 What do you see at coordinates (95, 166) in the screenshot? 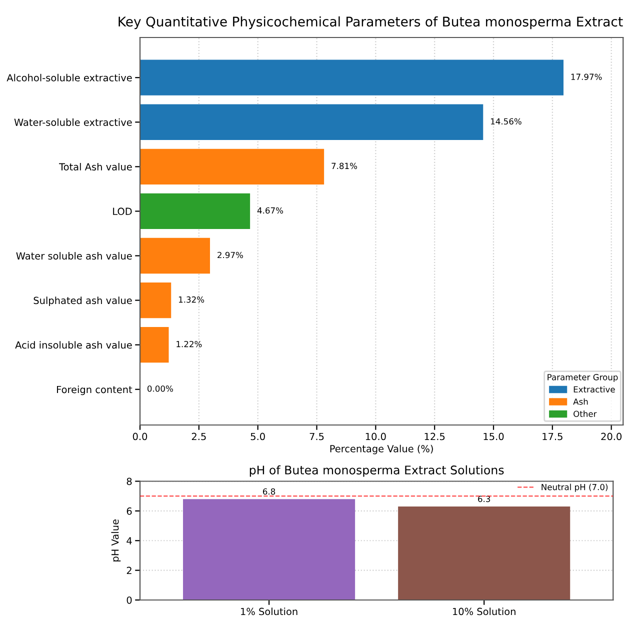
I see `y-tick-label: Total Ash value` at bounding box center [95, 166].